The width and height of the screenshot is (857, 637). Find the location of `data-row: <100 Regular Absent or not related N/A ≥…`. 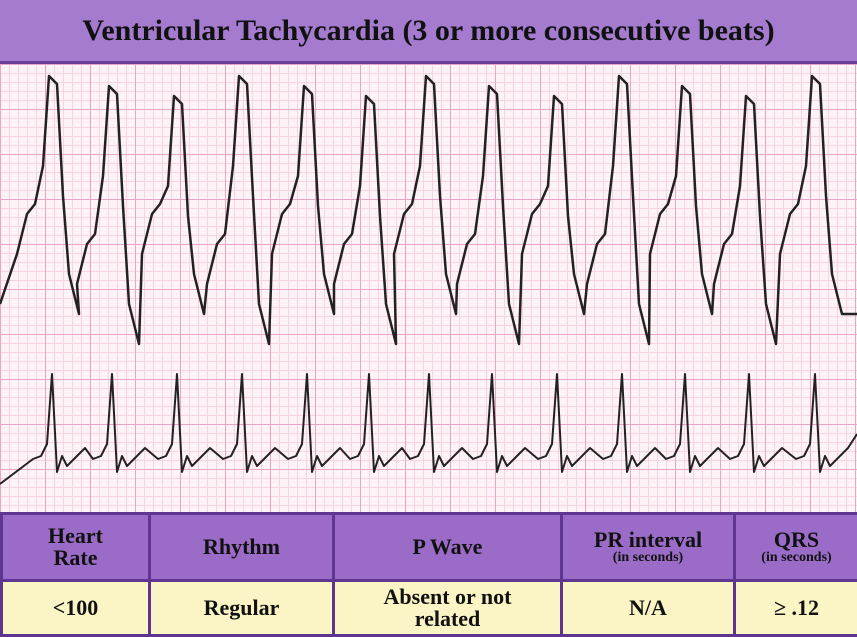

data-row: <100 Regular Absent or not related N/A ≥… is located at coordinates (428, 608).